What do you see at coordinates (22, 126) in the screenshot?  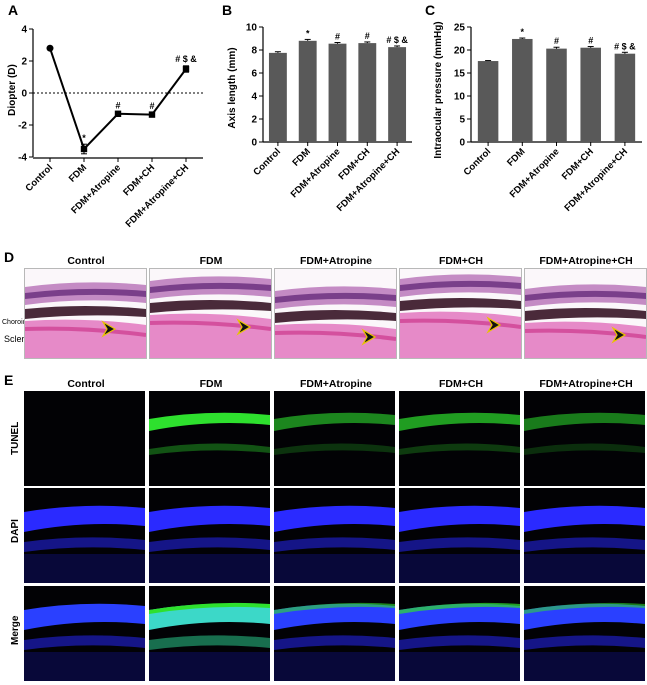 I see `y-tick-label: -2` at bounding box center [22, 126].